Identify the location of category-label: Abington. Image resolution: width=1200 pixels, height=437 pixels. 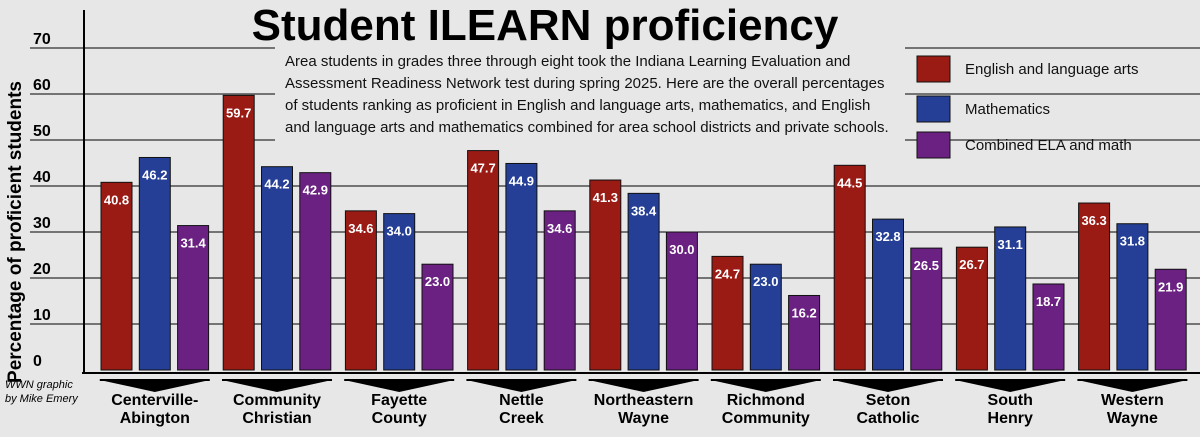
(155, 418).